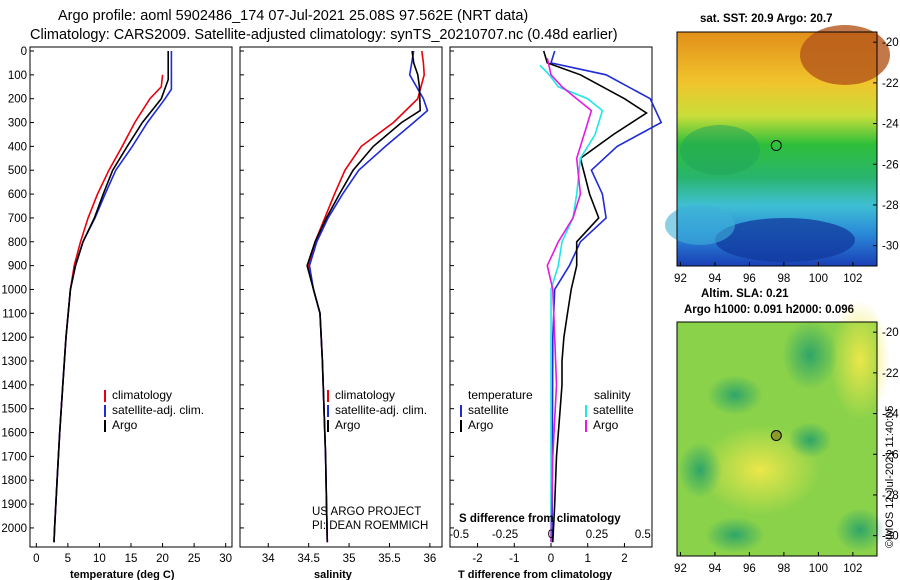  What do you see at coordinates (569, 300) in the screenshot?
I see `series-s-argo` at bounding box center [569, 300].